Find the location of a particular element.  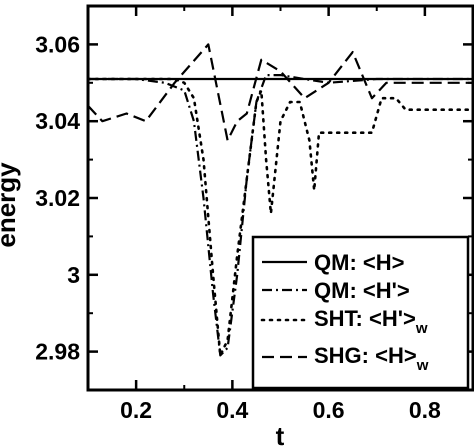

legend-label-shg: SHG: <H>w is located at coordinates (371, 358).